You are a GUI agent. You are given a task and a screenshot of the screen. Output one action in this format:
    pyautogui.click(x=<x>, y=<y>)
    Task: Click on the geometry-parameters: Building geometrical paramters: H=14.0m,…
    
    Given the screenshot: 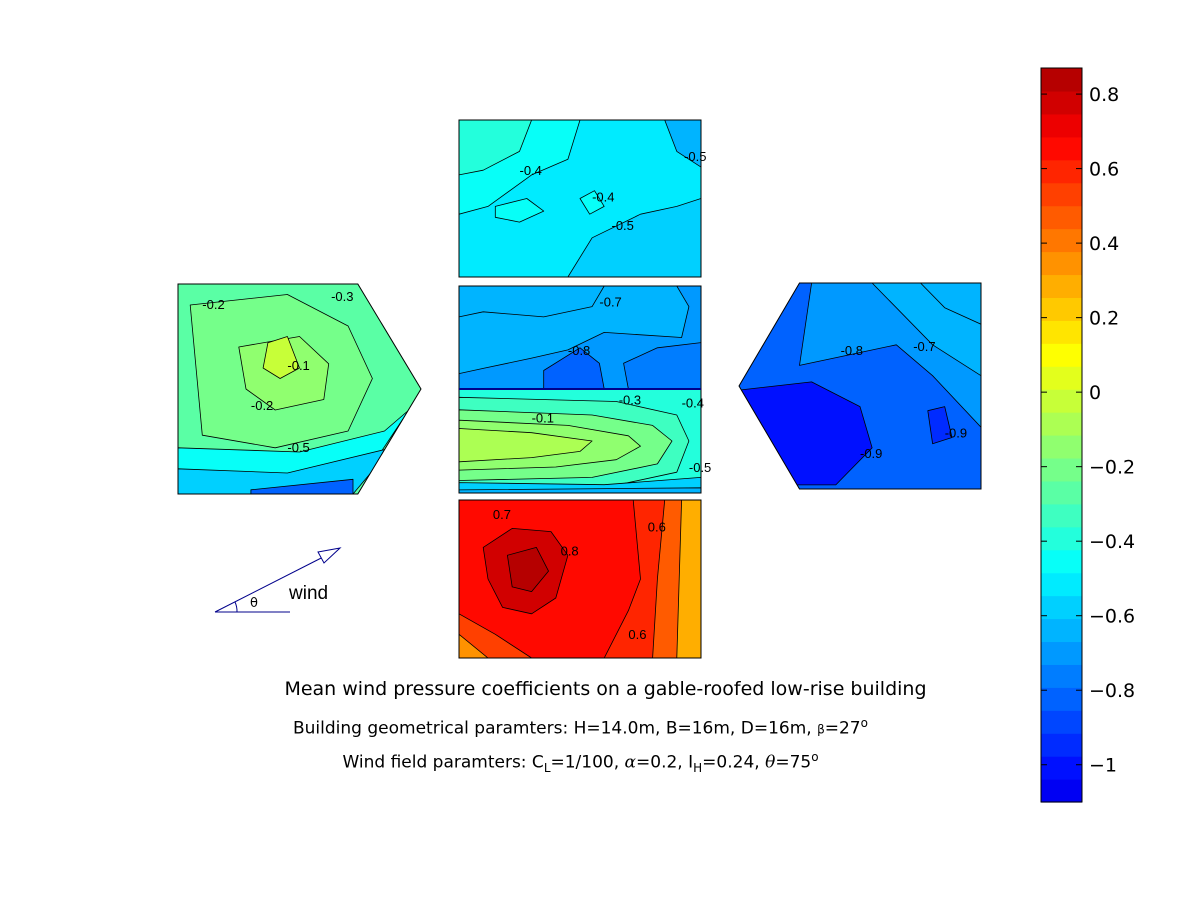 What is the action you would take?
    pyautogui.click(x=590, y=727)
    